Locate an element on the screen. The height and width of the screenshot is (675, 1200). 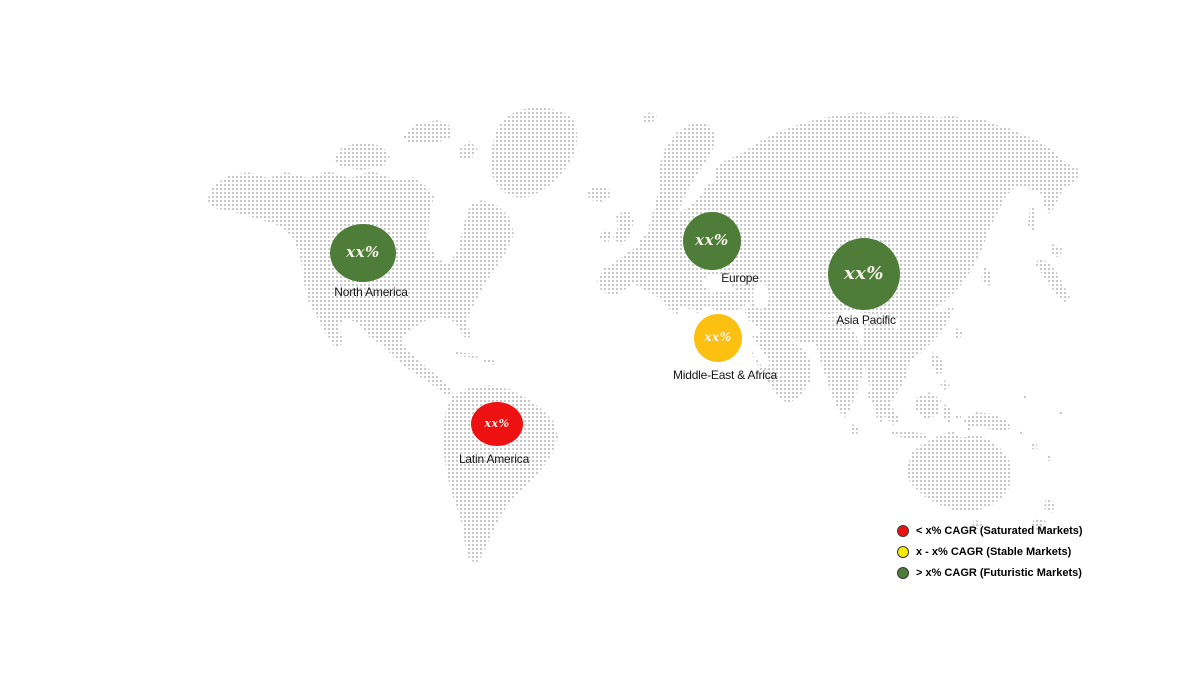
region-label-asia-pacific: Asia Pacific is located at coordinates (866, 320).